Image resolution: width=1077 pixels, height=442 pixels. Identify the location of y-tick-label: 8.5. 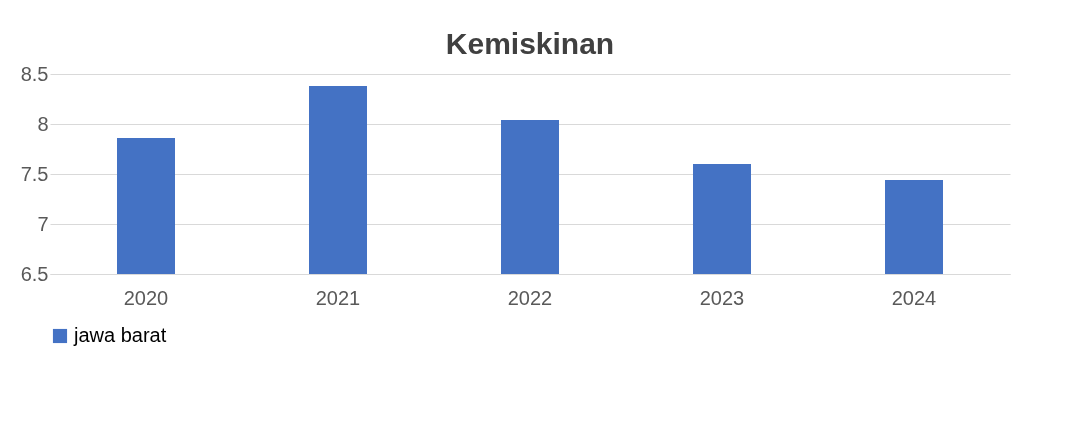
(34, 73).